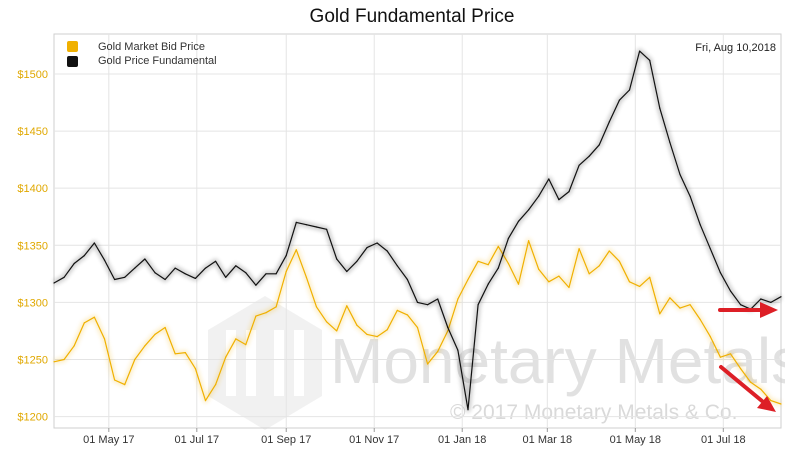  Describe the element at coordinates (557, 361) in the screenshot. I see `watermark-text: Monetary Metals` at that location.